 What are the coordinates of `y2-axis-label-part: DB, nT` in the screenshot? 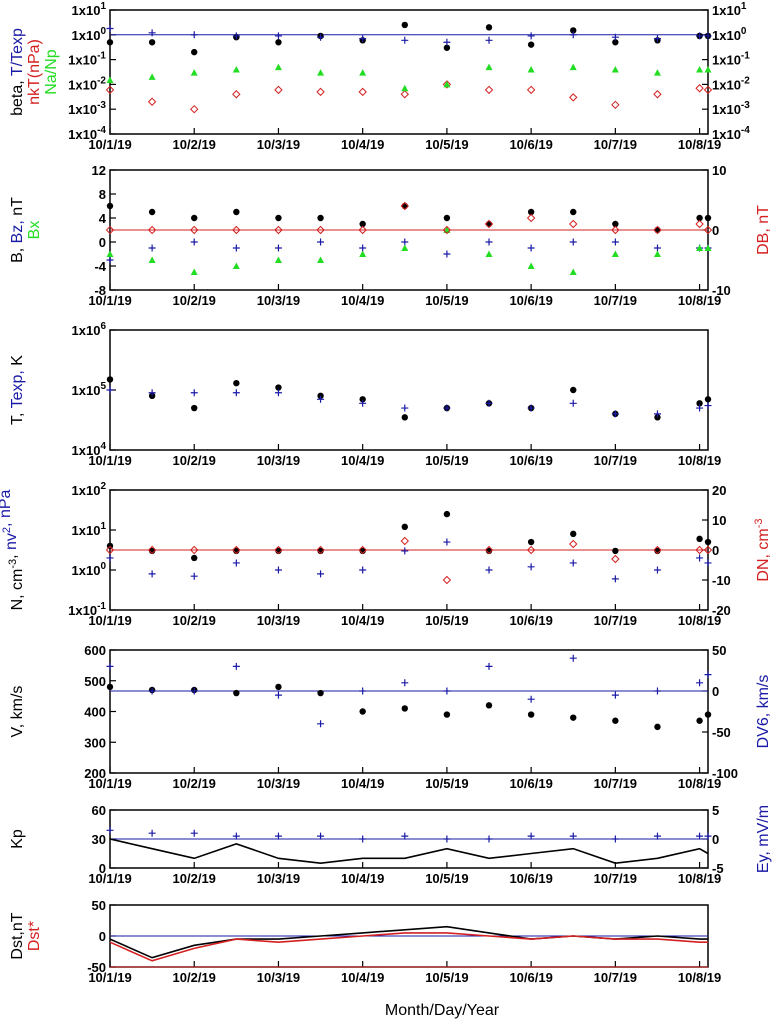 It's located at (763, 230).